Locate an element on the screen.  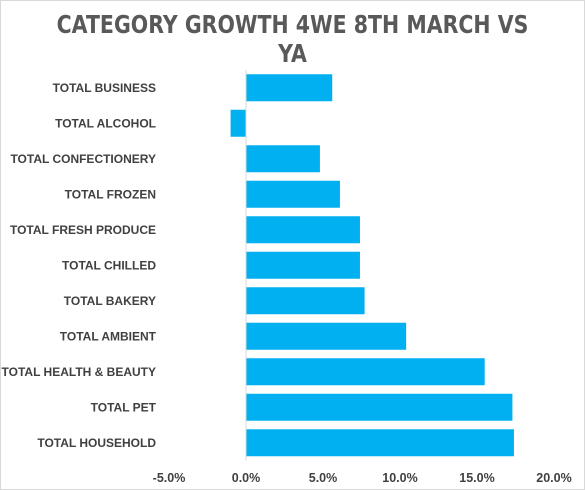
category-label: TOTAL BUSINESS is located at coordinates (104, 88).